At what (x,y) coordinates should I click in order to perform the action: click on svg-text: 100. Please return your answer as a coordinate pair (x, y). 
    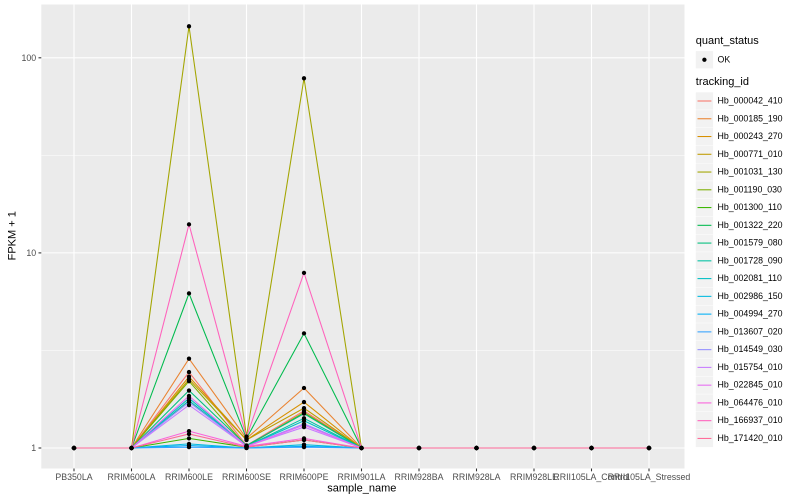
    Looking at the image, I should click on (29, 58).